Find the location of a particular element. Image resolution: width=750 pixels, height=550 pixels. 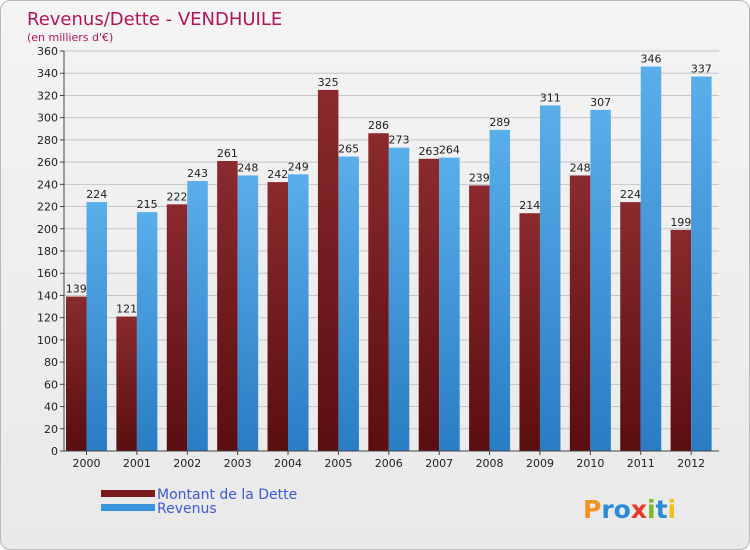

value-label: 222 is located at coordinates (177, 196).